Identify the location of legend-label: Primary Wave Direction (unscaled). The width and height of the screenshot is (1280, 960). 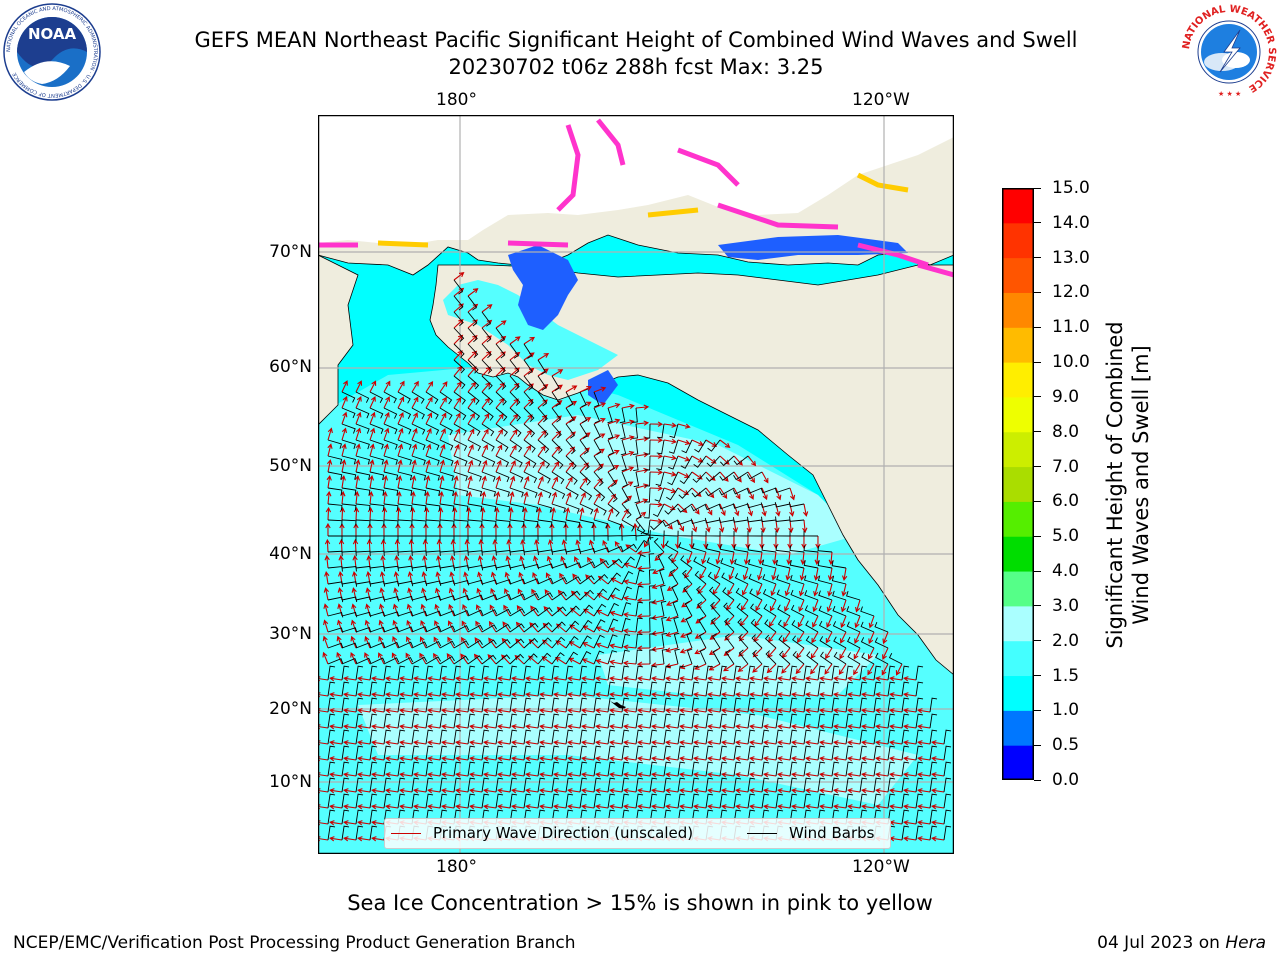
(563, 833).